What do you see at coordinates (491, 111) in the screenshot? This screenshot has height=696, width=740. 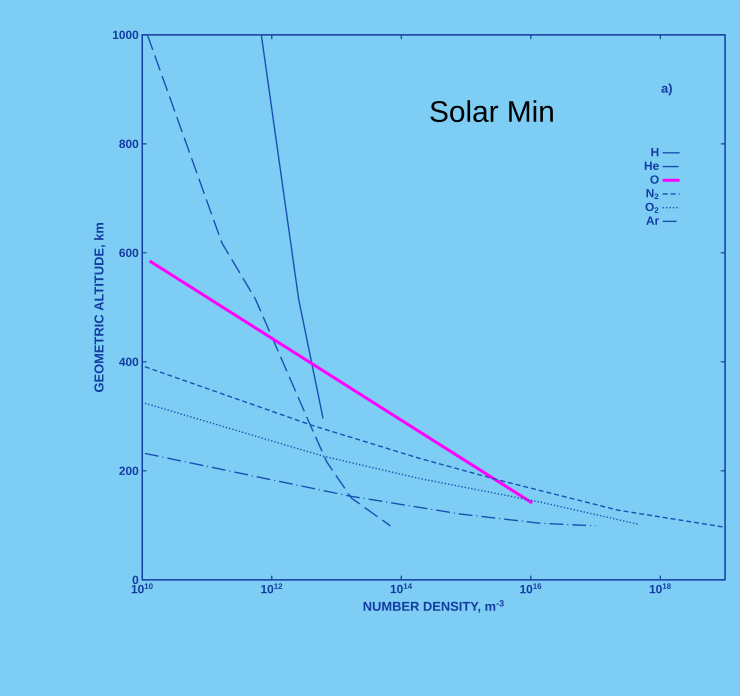 I see `annotation: Solar Min` at bounding box center [491, 111].